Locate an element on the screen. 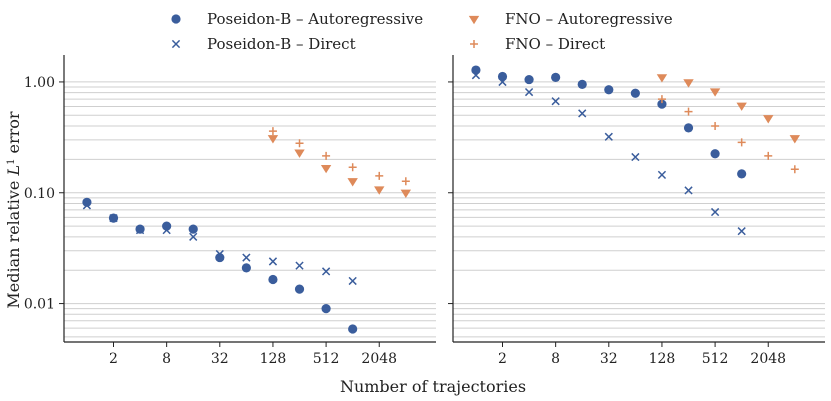 This screenshot has width=831, height=401. left-series-fno-direct is located at coordinates (339, 156).